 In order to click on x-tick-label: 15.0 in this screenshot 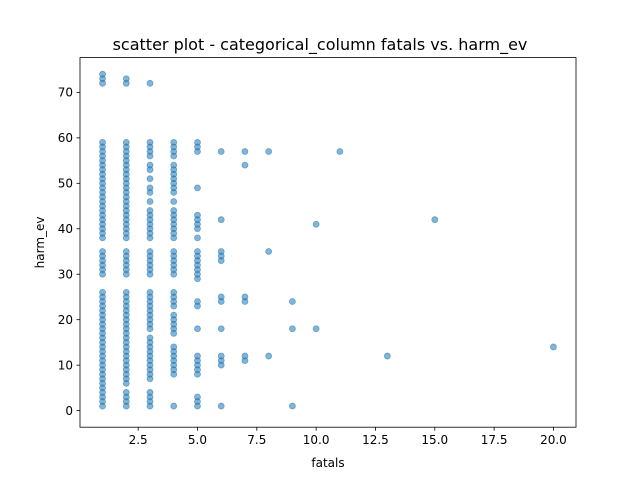, I will do `click(434, 440)`.